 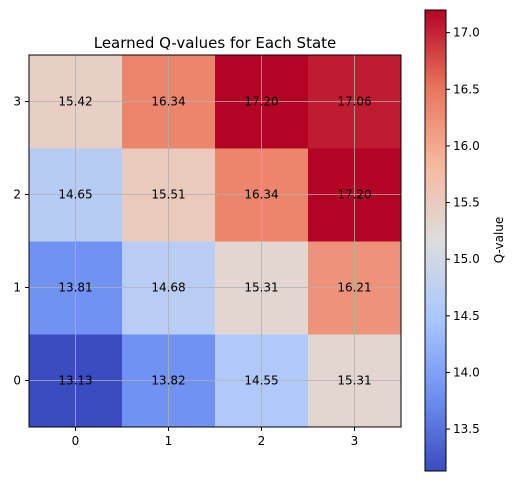 What do you see at coordinates (466, 316) in the screenshot?
I see `colorbar-tick-label: 14.5` at bounding box center [466, 316].